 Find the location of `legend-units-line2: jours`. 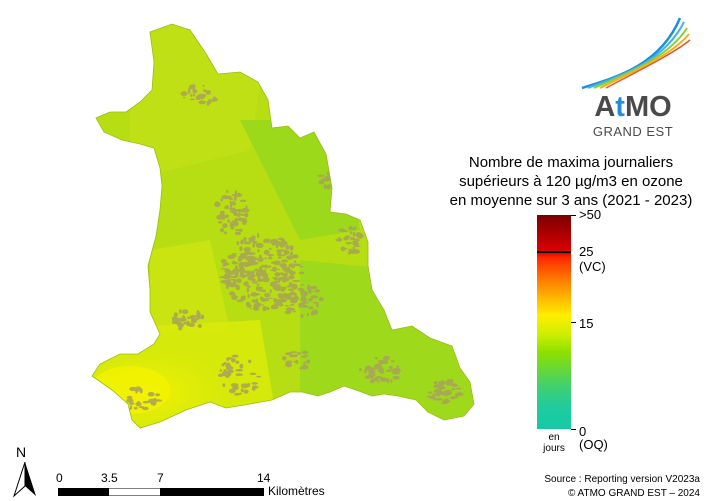

legend-units-line2: jours is located at coordinates (554, 448).